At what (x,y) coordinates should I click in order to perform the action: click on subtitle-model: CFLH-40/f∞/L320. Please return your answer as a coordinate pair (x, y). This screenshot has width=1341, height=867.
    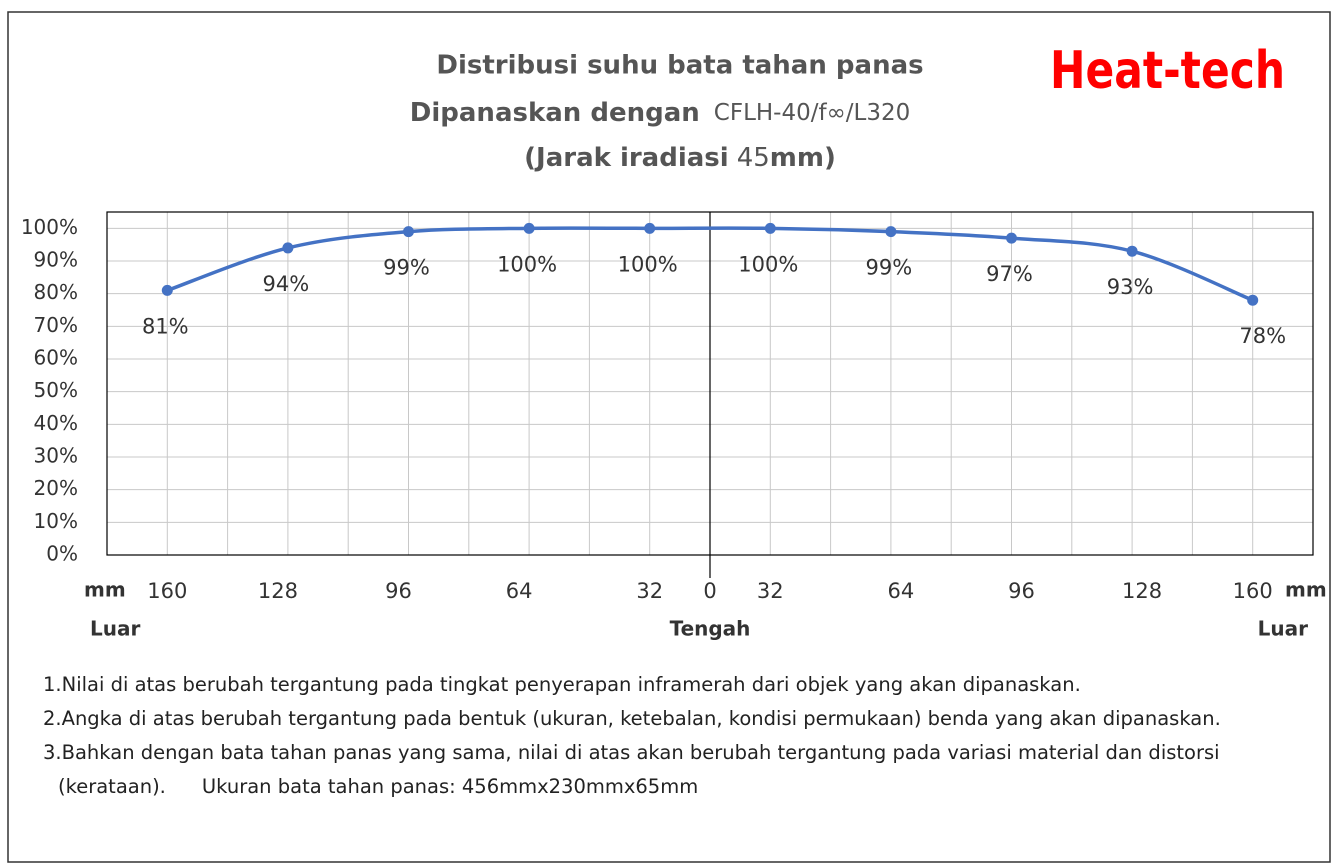
    Looking at the image, I should click on (812, 113).